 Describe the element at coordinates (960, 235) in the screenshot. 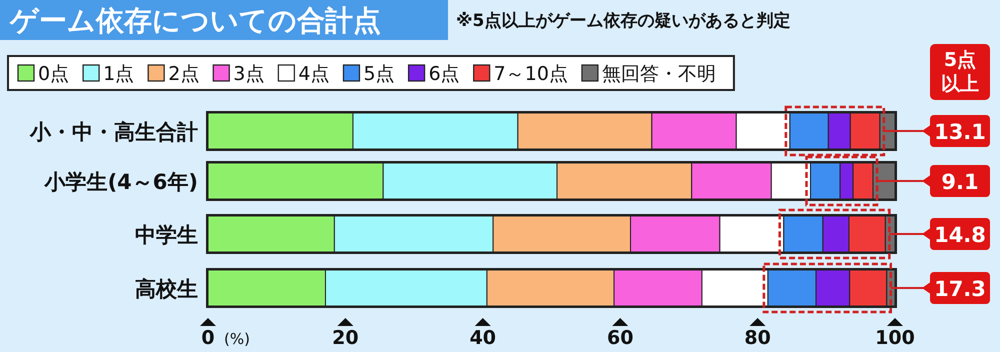

I see `text: 14.8` at that location.